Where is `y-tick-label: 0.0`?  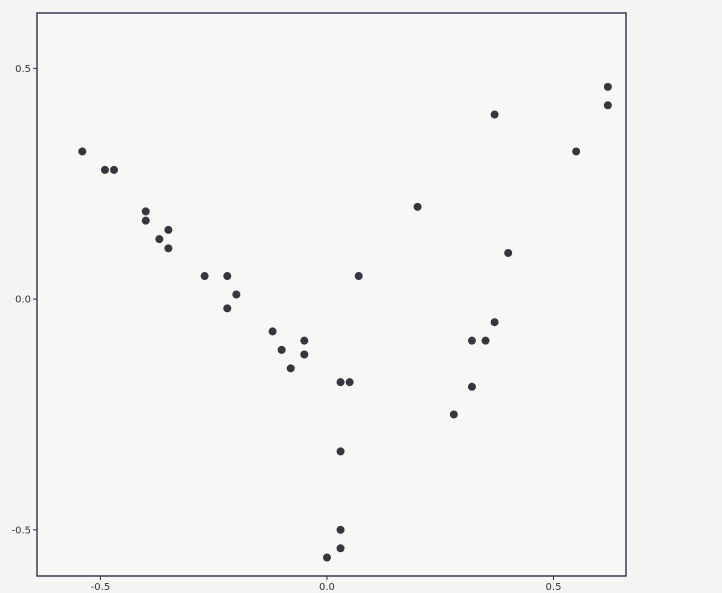
y-tick-label: 0.0 is located at coordinates (23, 300).